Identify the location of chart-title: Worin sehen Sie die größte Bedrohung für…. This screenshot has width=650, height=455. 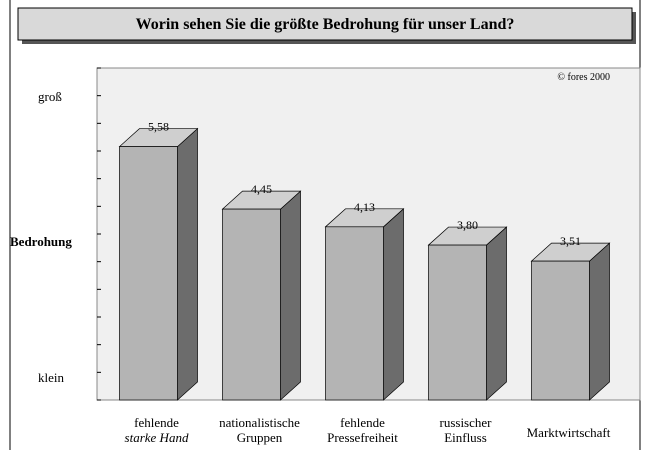
(325, 24).